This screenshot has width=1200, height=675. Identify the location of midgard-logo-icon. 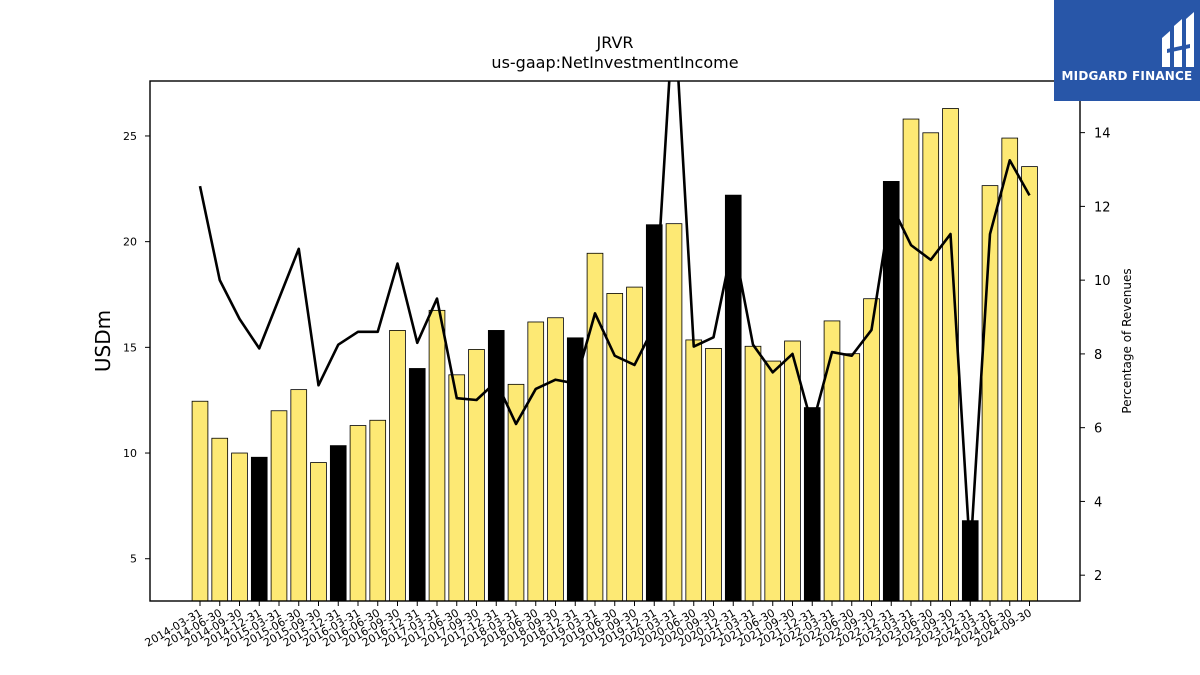
(1178, 39).